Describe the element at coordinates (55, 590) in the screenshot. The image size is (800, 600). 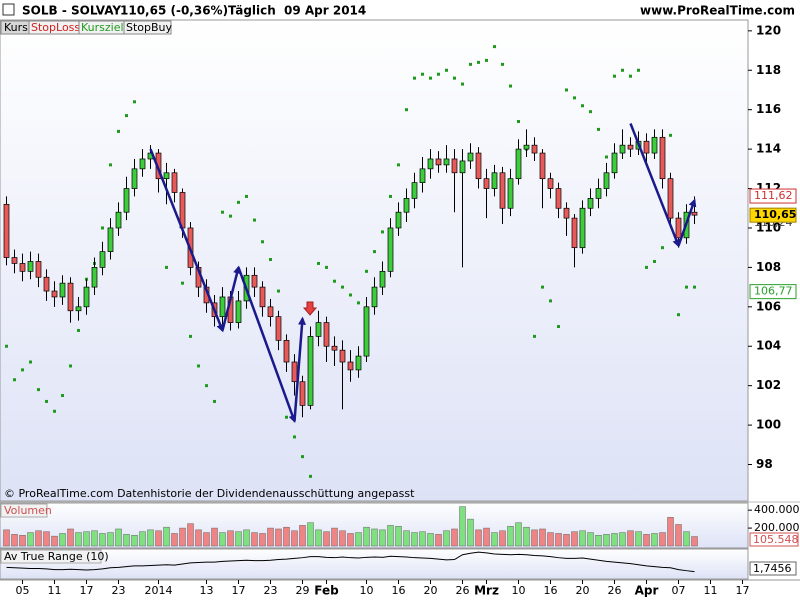
I see `x-tick-label: 11` at that location.